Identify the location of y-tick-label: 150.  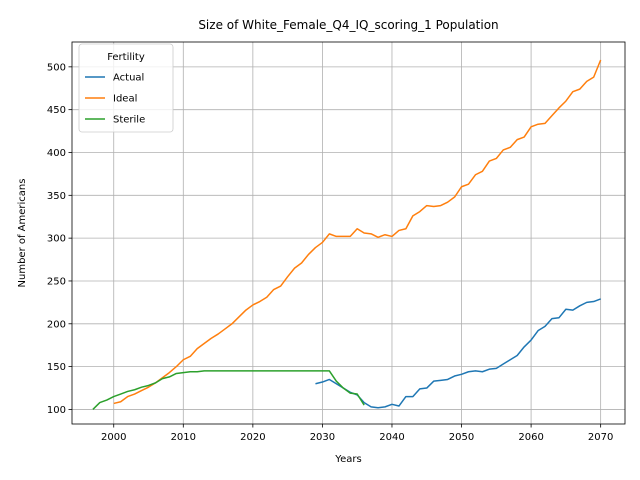
(56, 367).